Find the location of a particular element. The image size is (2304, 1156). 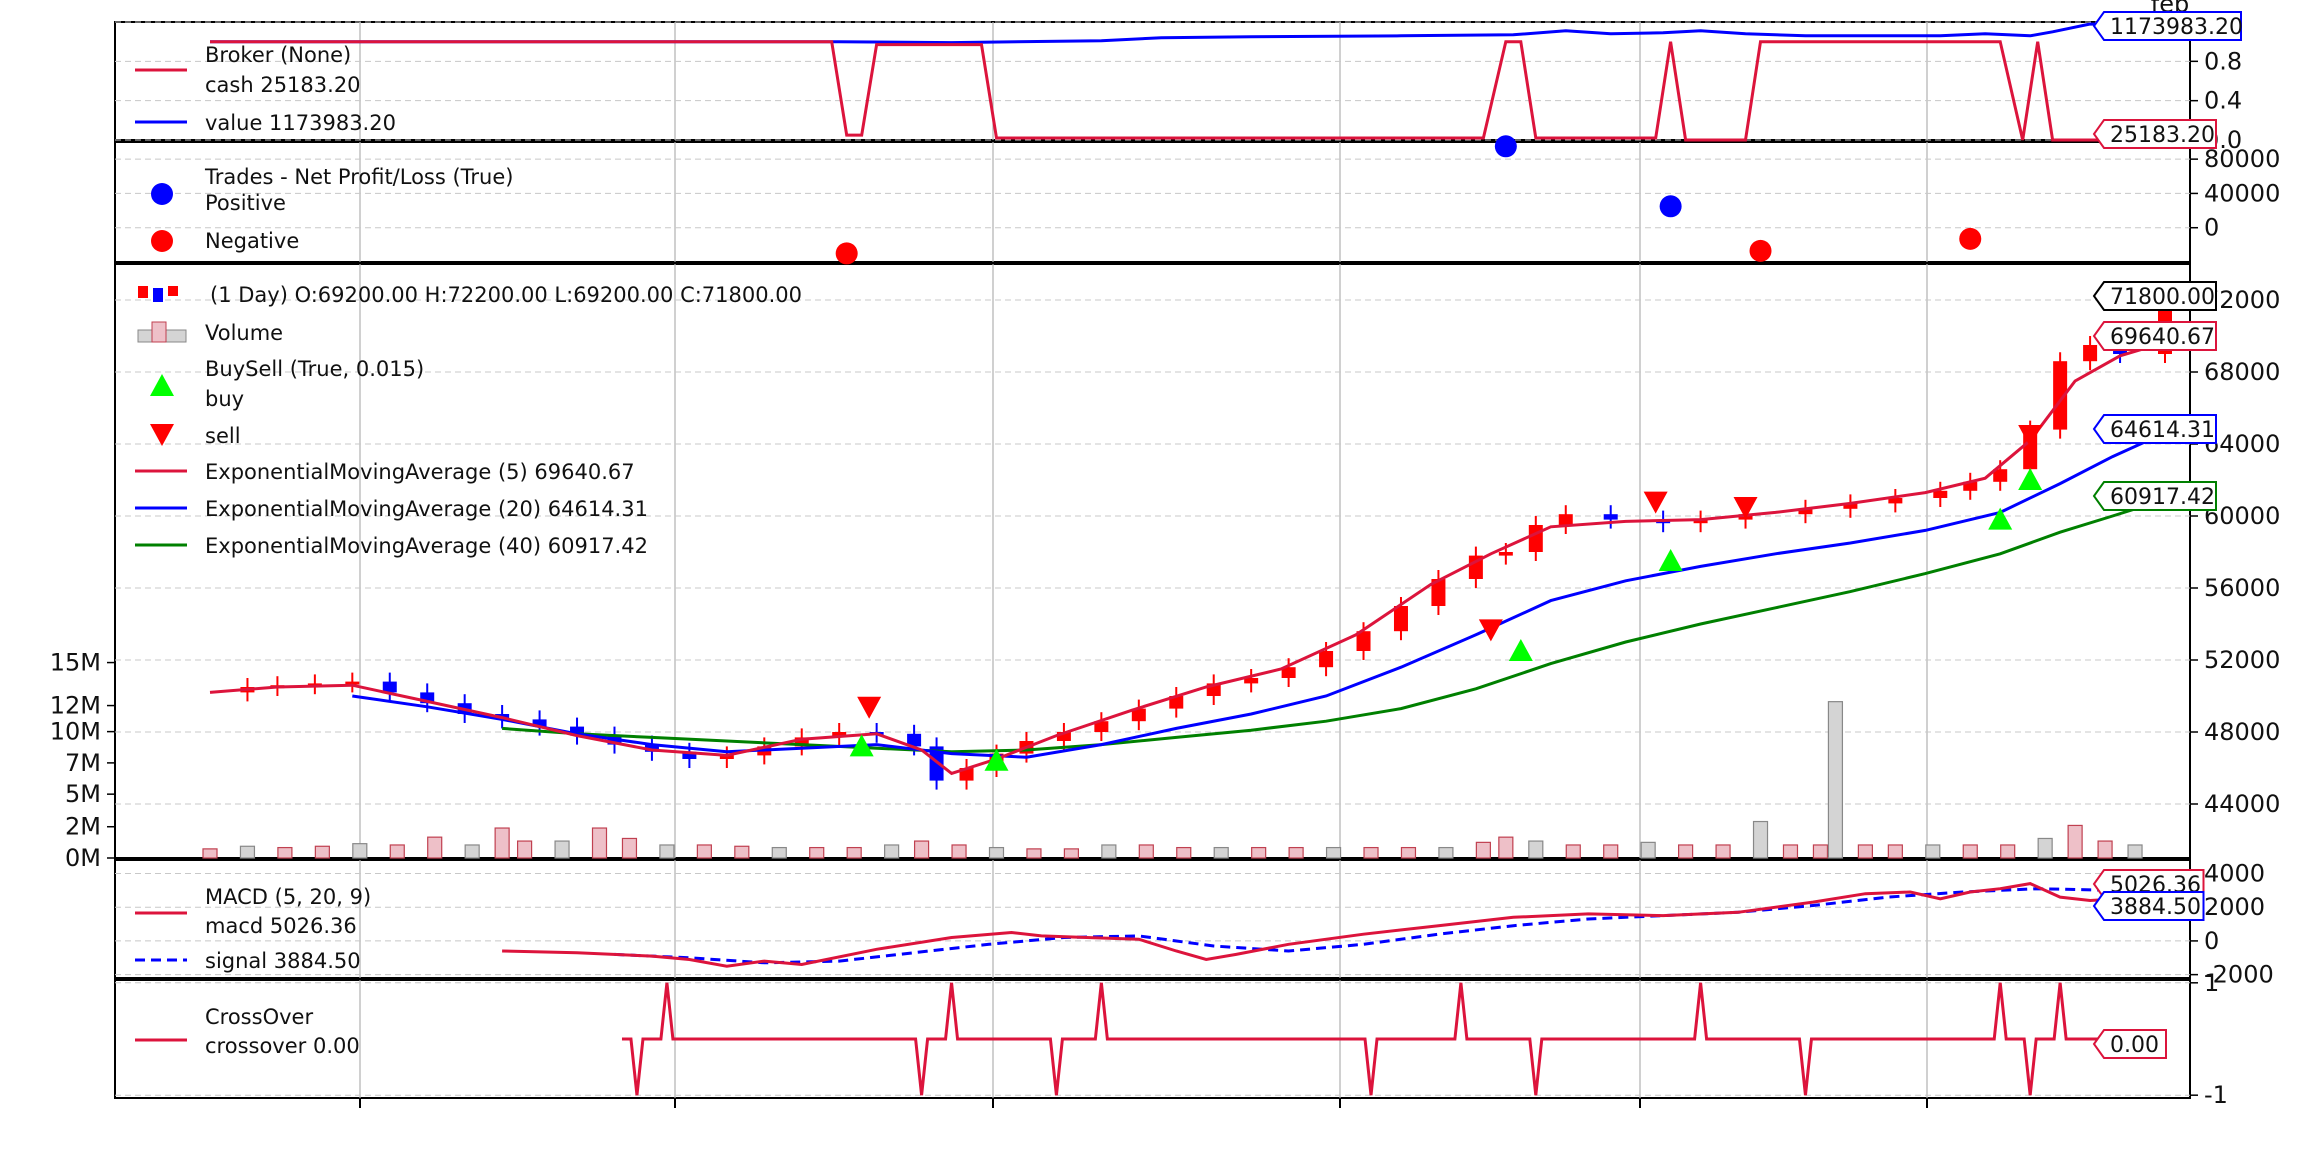

cross-ytick-2: -1 is located at coordinates (2216, 1095).